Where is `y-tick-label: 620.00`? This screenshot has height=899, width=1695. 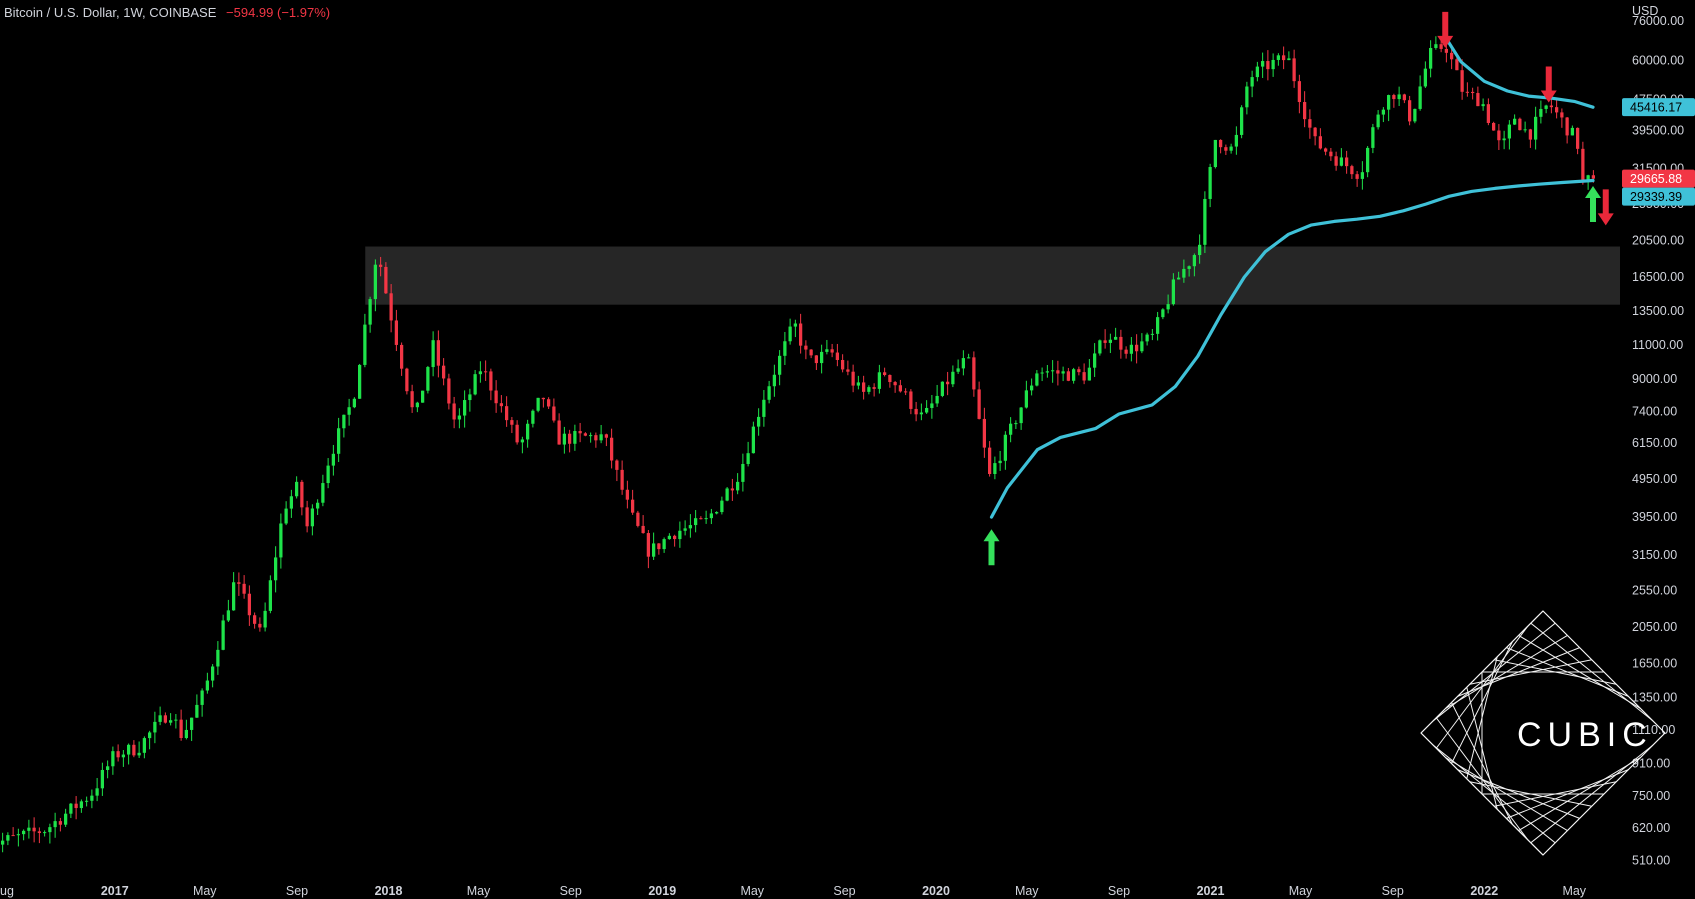
y-tick-label: 620.00 is located at coordinates (1651, 828).